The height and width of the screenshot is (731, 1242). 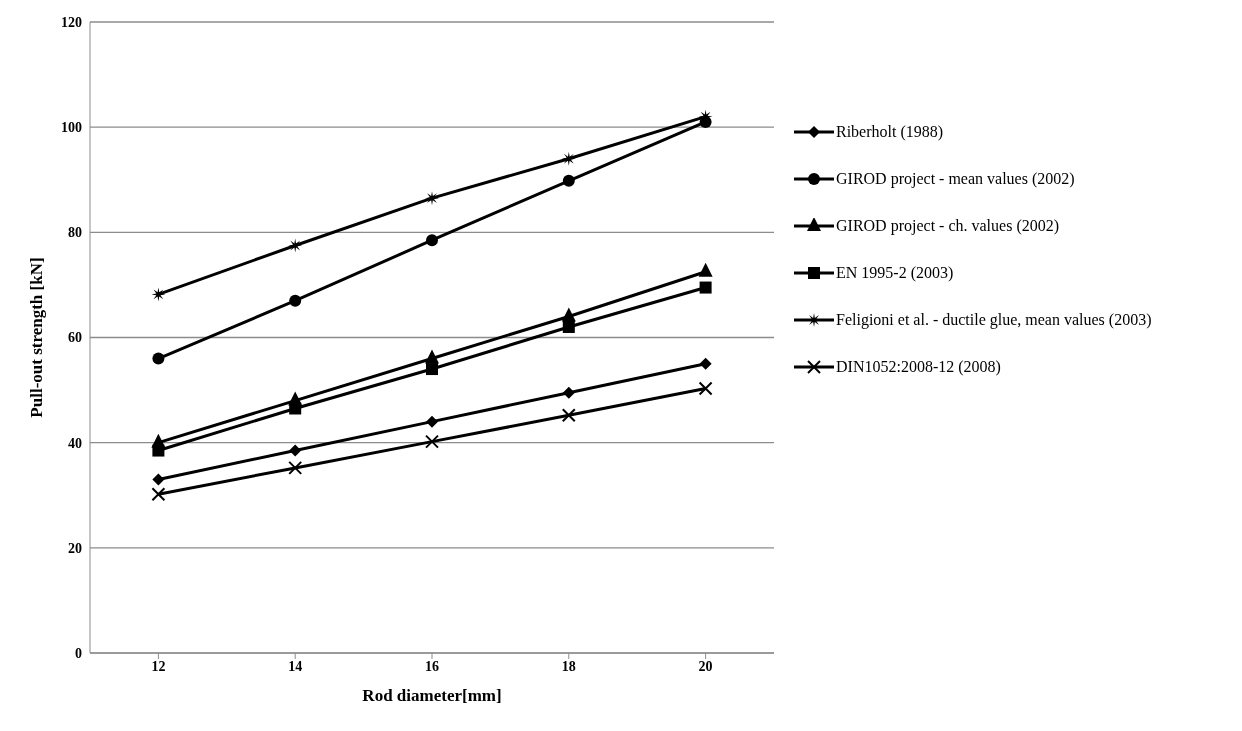 What do you see at coordinates (568, 666) in the screenshot?
I see `x-tick-label: 18` at bounding box center [568, 666].